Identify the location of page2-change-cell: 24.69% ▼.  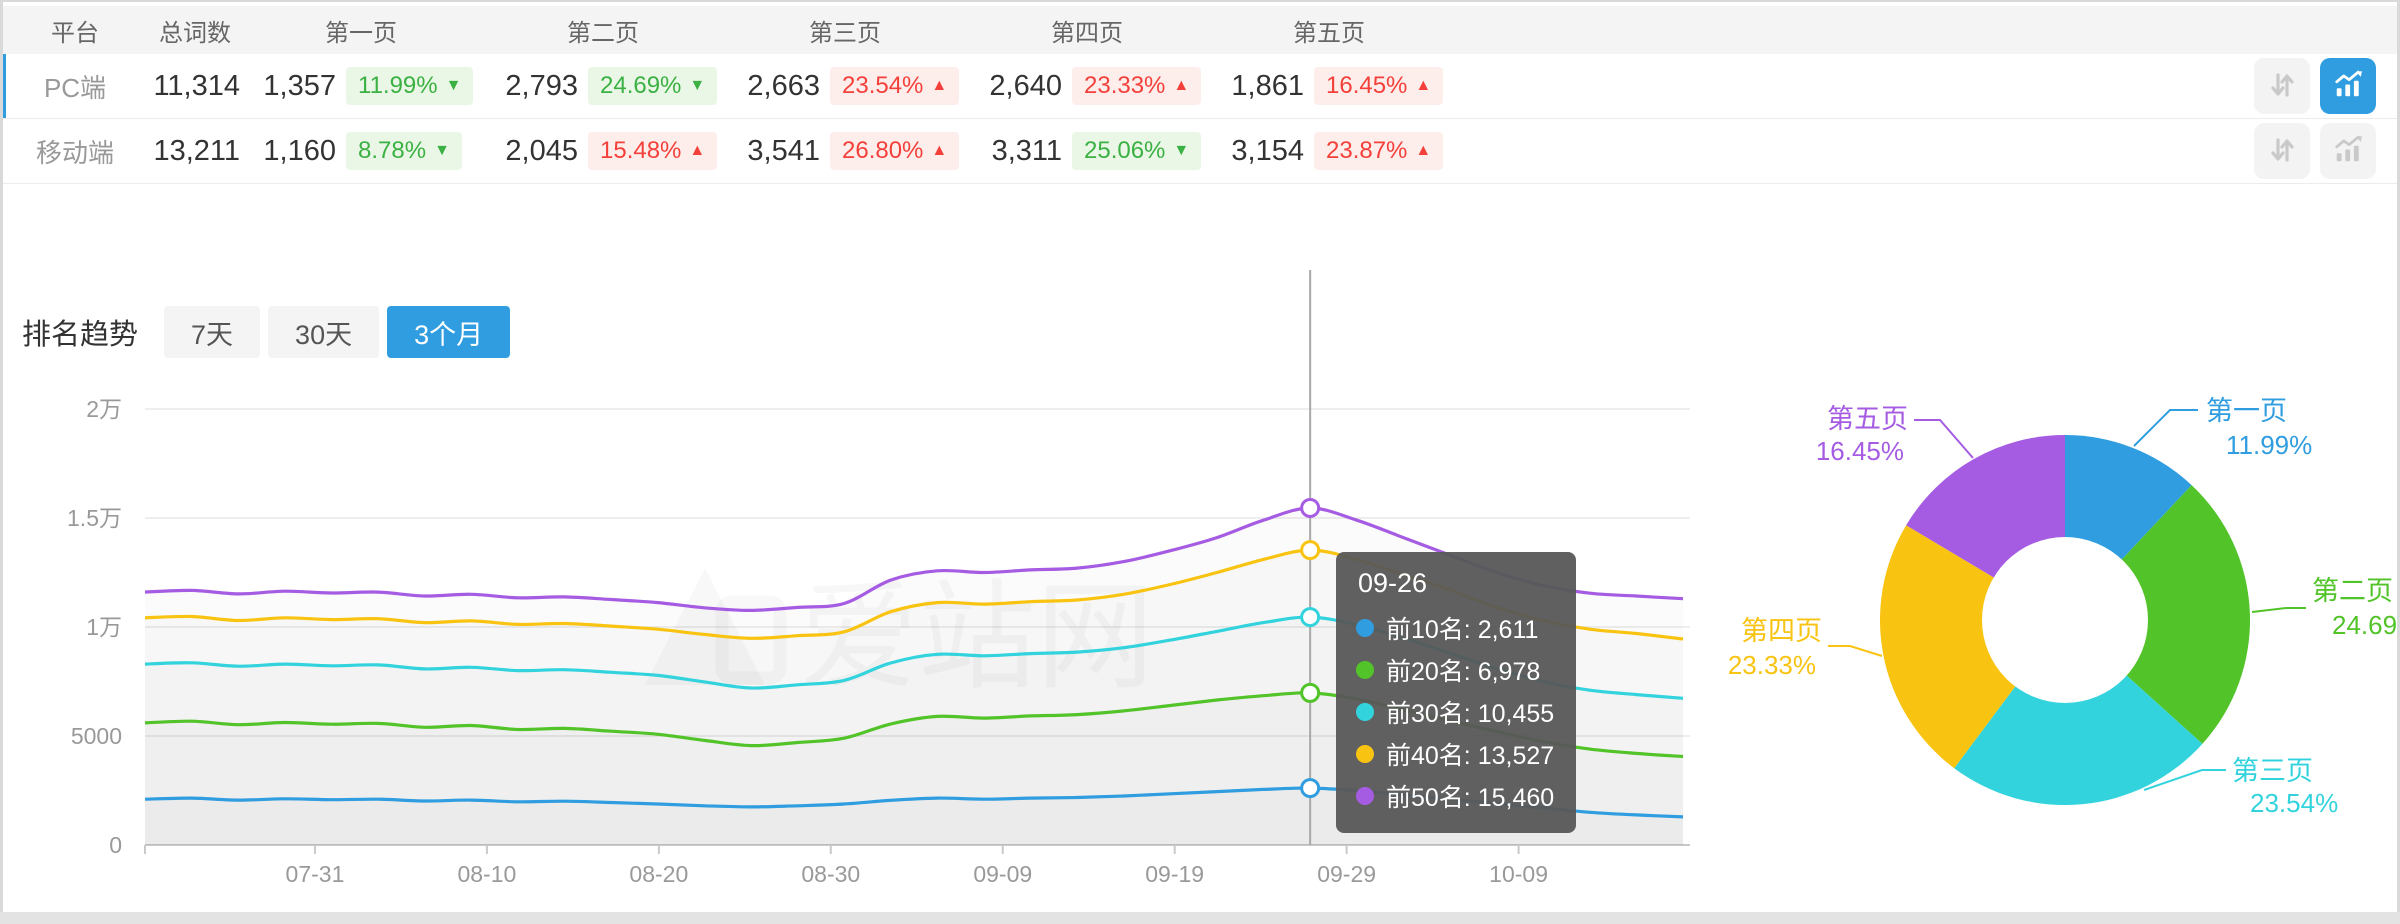
(651, 86).